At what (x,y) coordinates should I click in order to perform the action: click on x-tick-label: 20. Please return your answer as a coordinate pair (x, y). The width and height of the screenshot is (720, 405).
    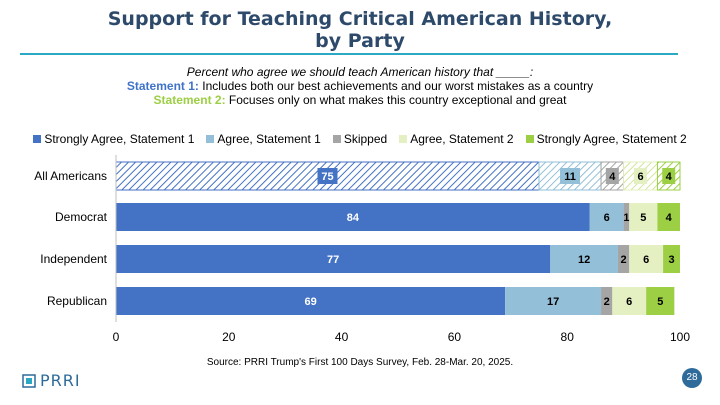
    Looking at the image, I should click on (229, 337).